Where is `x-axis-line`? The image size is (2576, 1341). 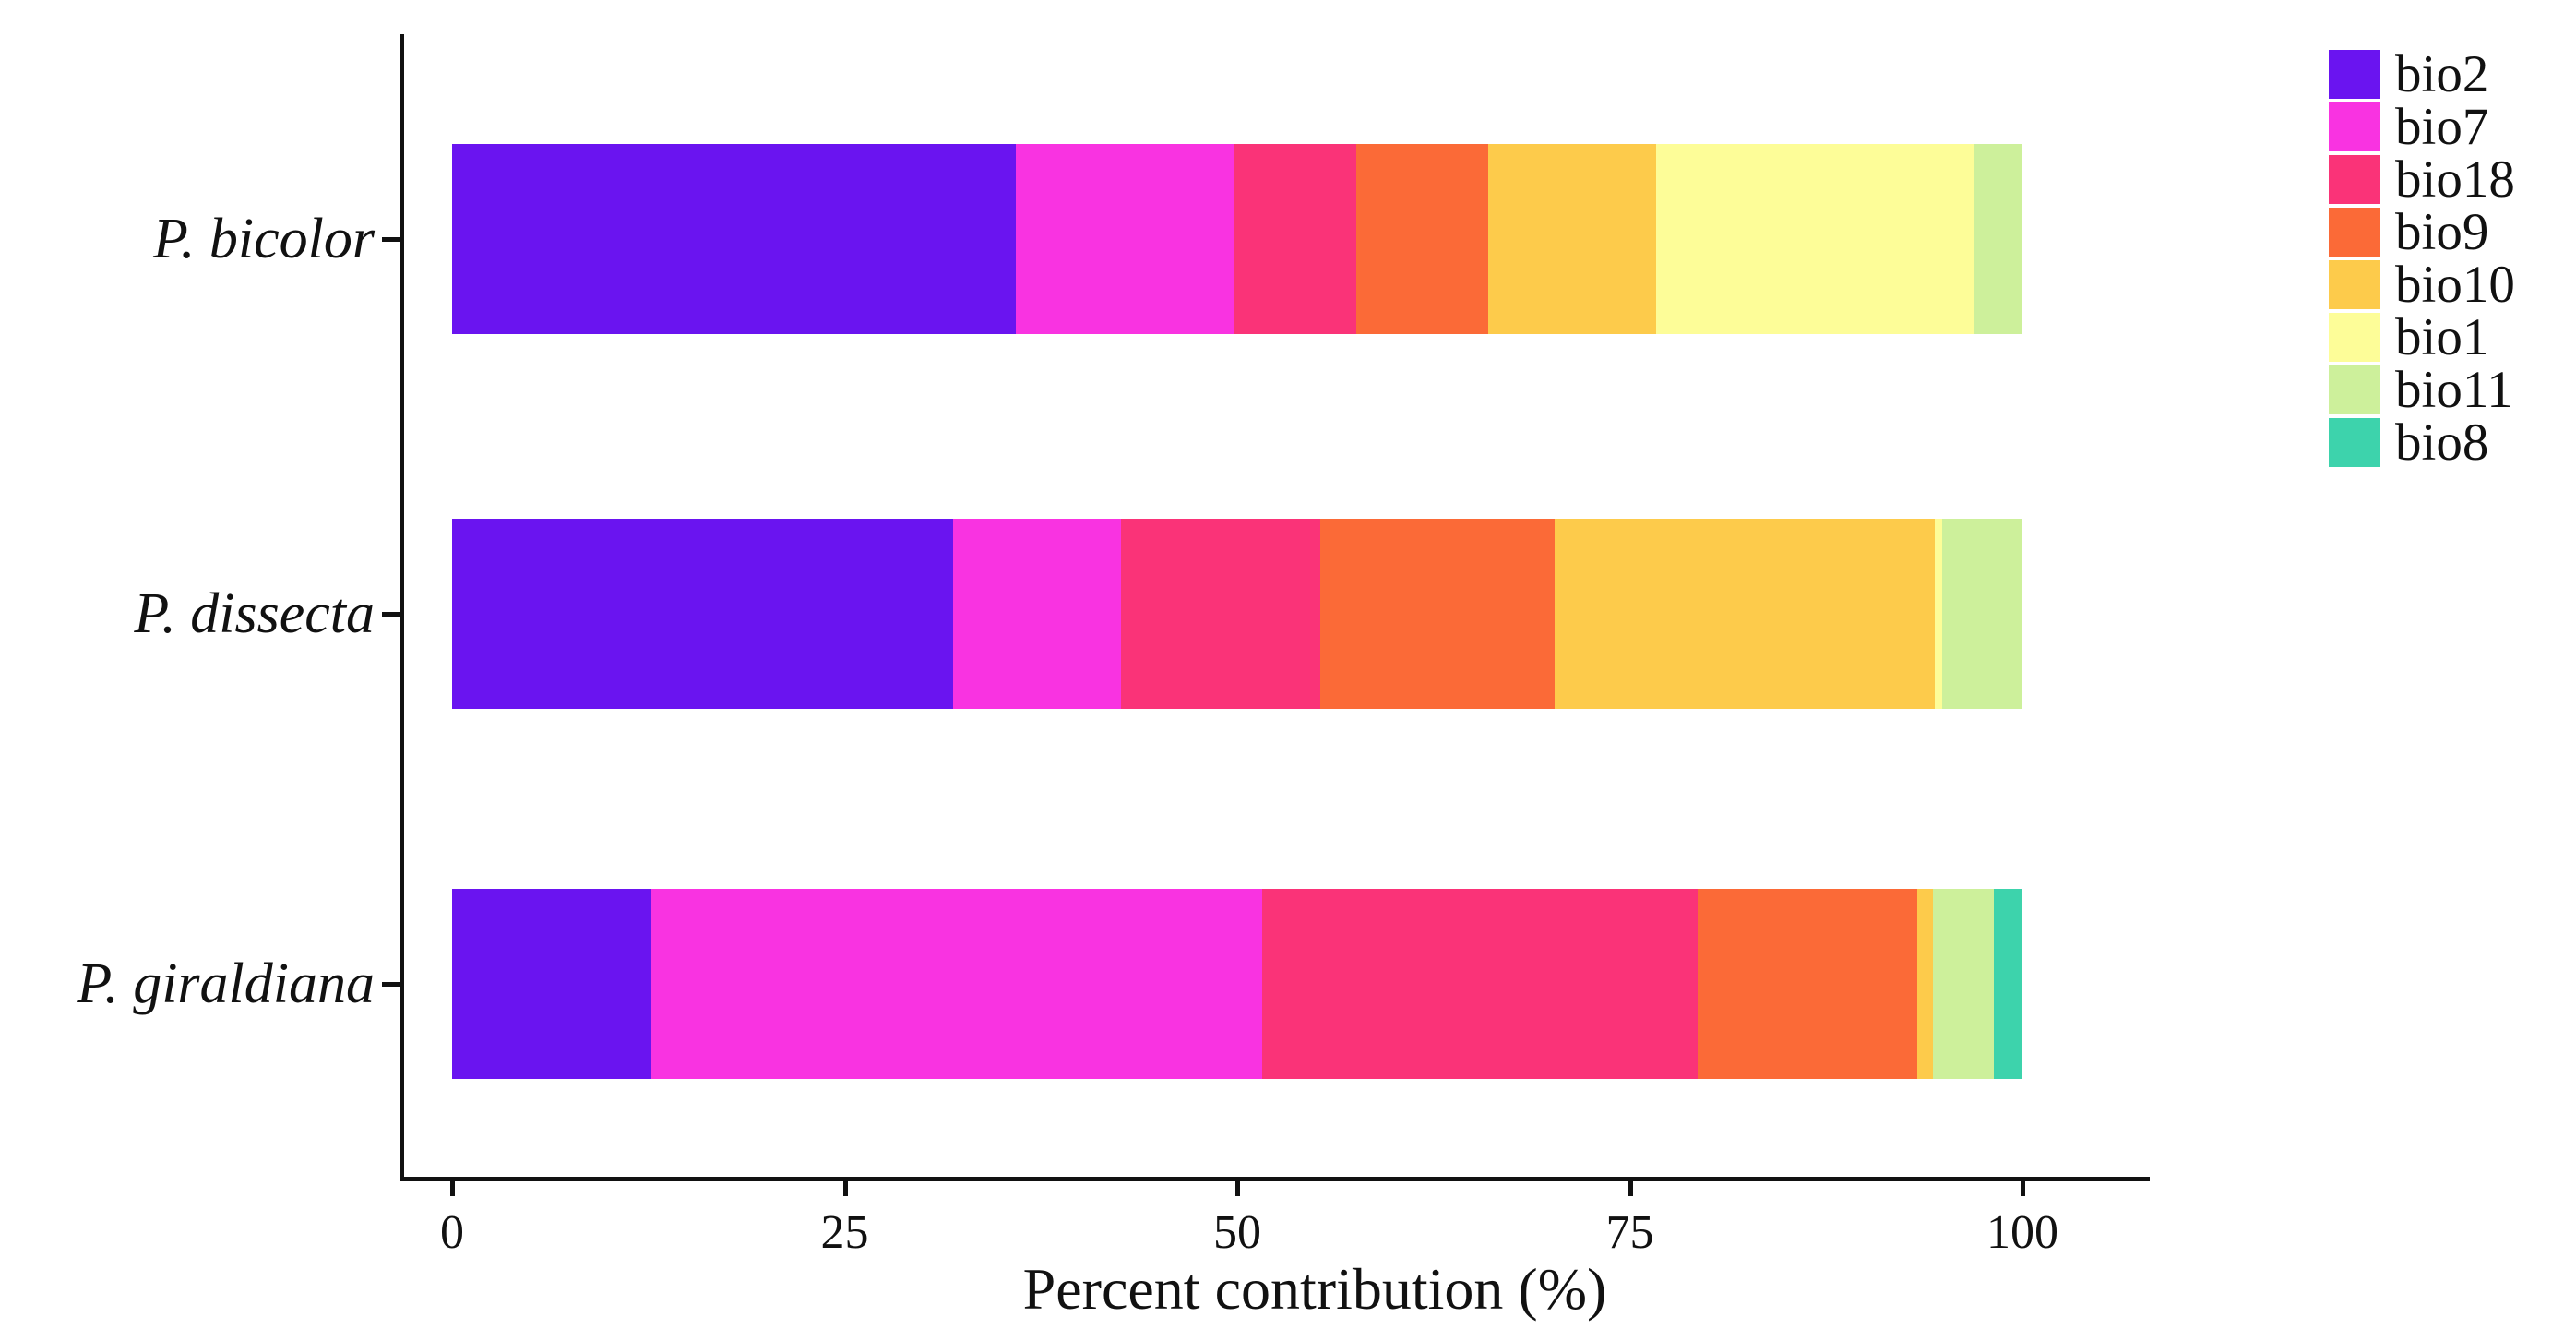
x-axis-line is located at coordinates (1275, 1179).